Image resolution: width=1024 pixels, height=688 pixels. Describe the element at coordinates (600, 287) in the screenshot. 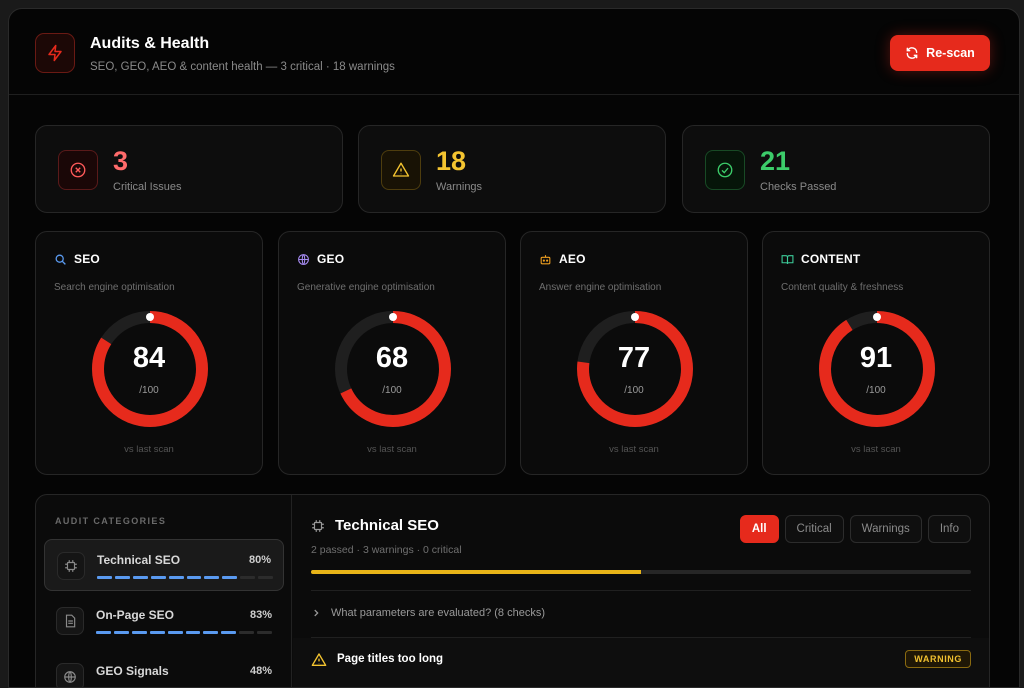

I see `score-desc: Answer engine optimisation` at that location.